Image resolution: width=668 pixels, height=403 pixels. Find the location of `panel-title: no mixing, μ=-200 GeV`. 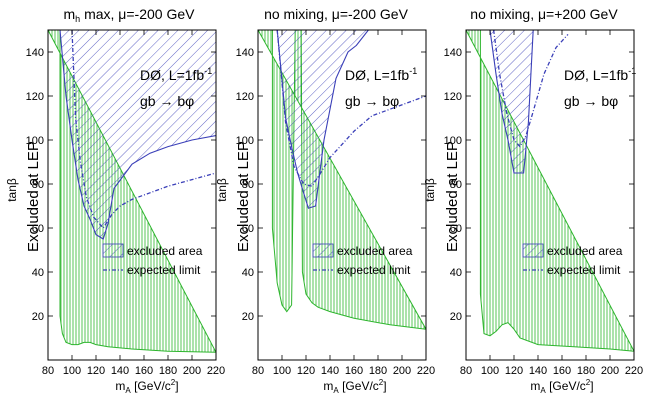

panel-title: no mixing, μ=-200 GeV is located at coordinates (336, 14).